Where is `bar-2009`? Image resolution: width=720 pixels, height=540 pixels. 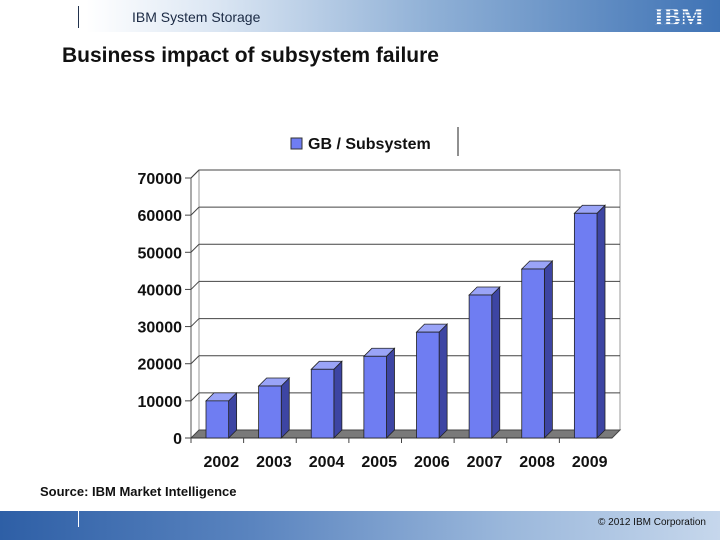 bar-2009 is located at coordinates (589, 321).